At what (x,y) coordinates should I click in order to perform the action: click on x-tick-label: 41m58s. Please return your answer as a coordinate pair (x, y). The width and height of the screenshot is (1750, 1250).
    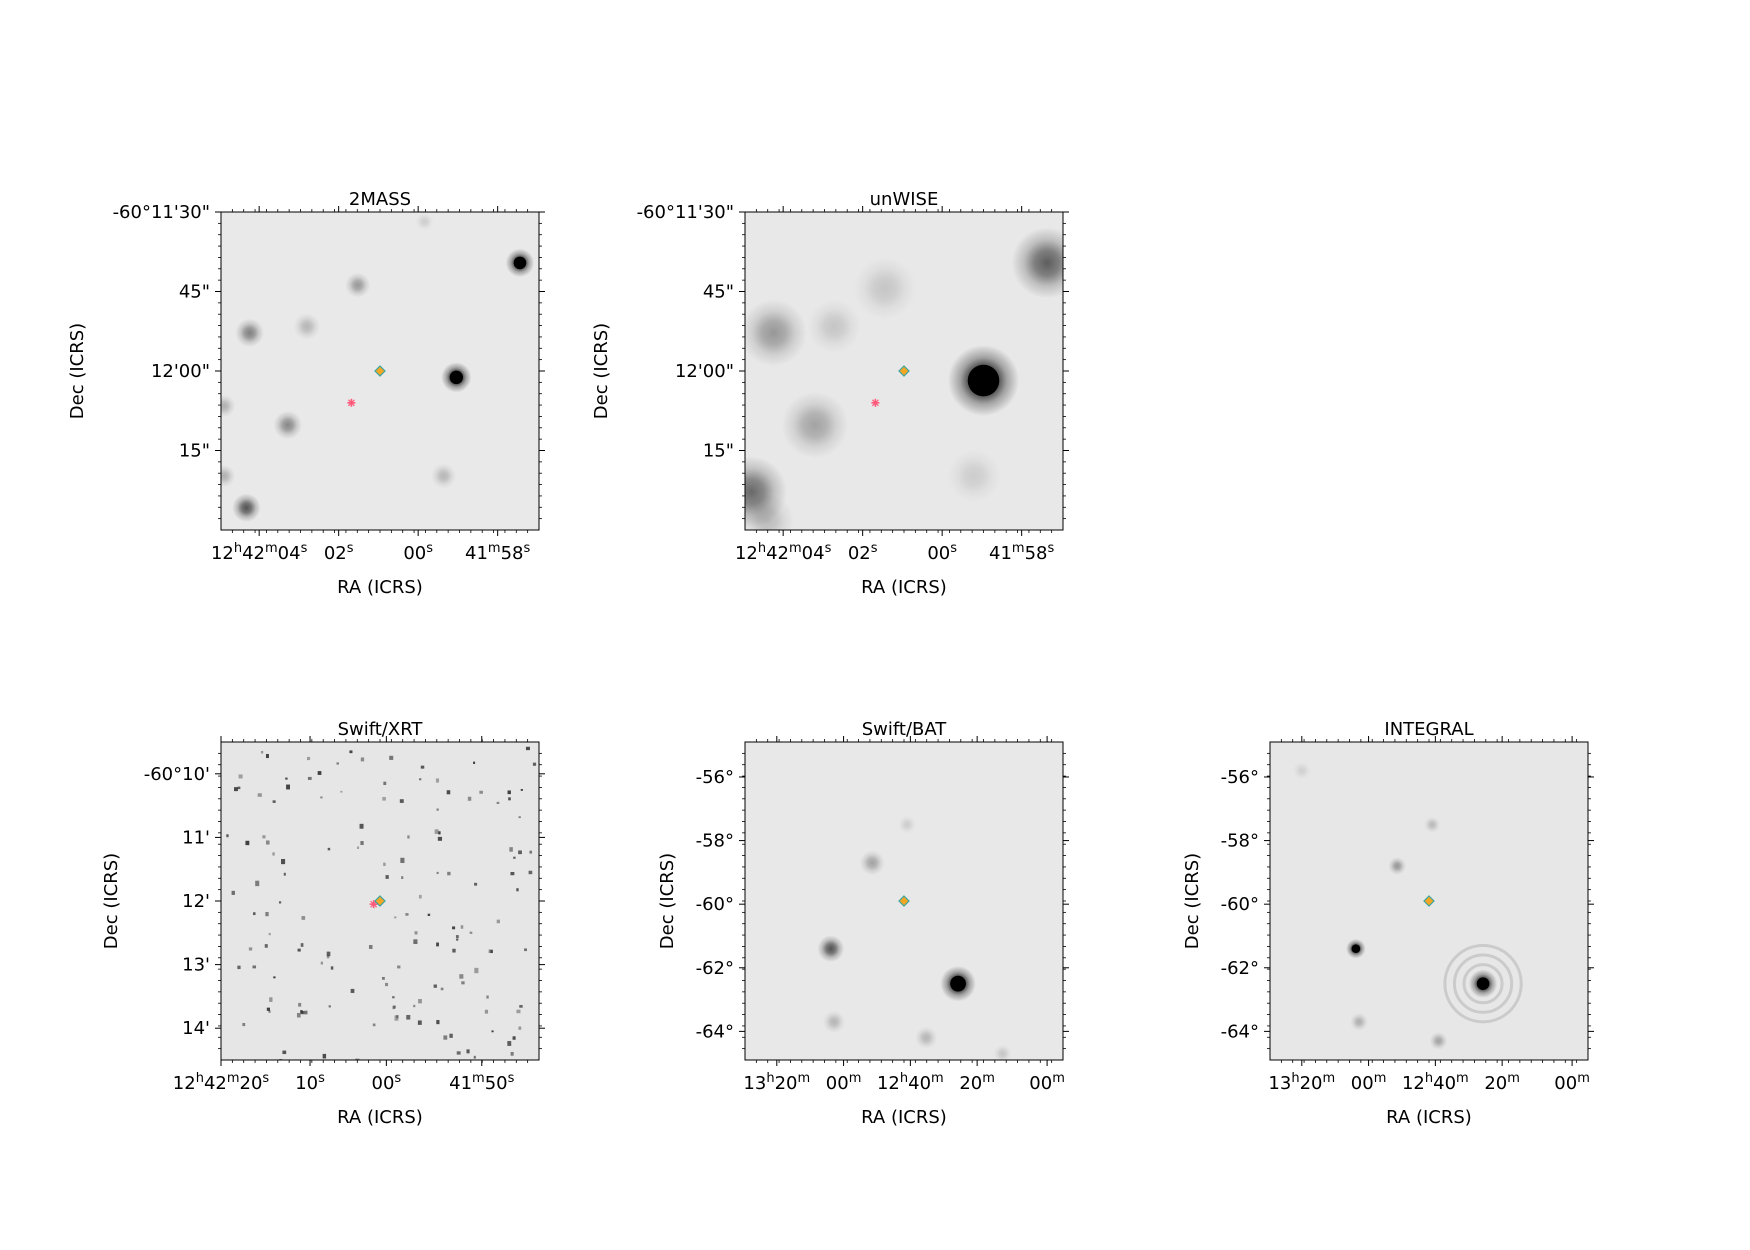
    Looking at the image, I should click on (1021, 552).